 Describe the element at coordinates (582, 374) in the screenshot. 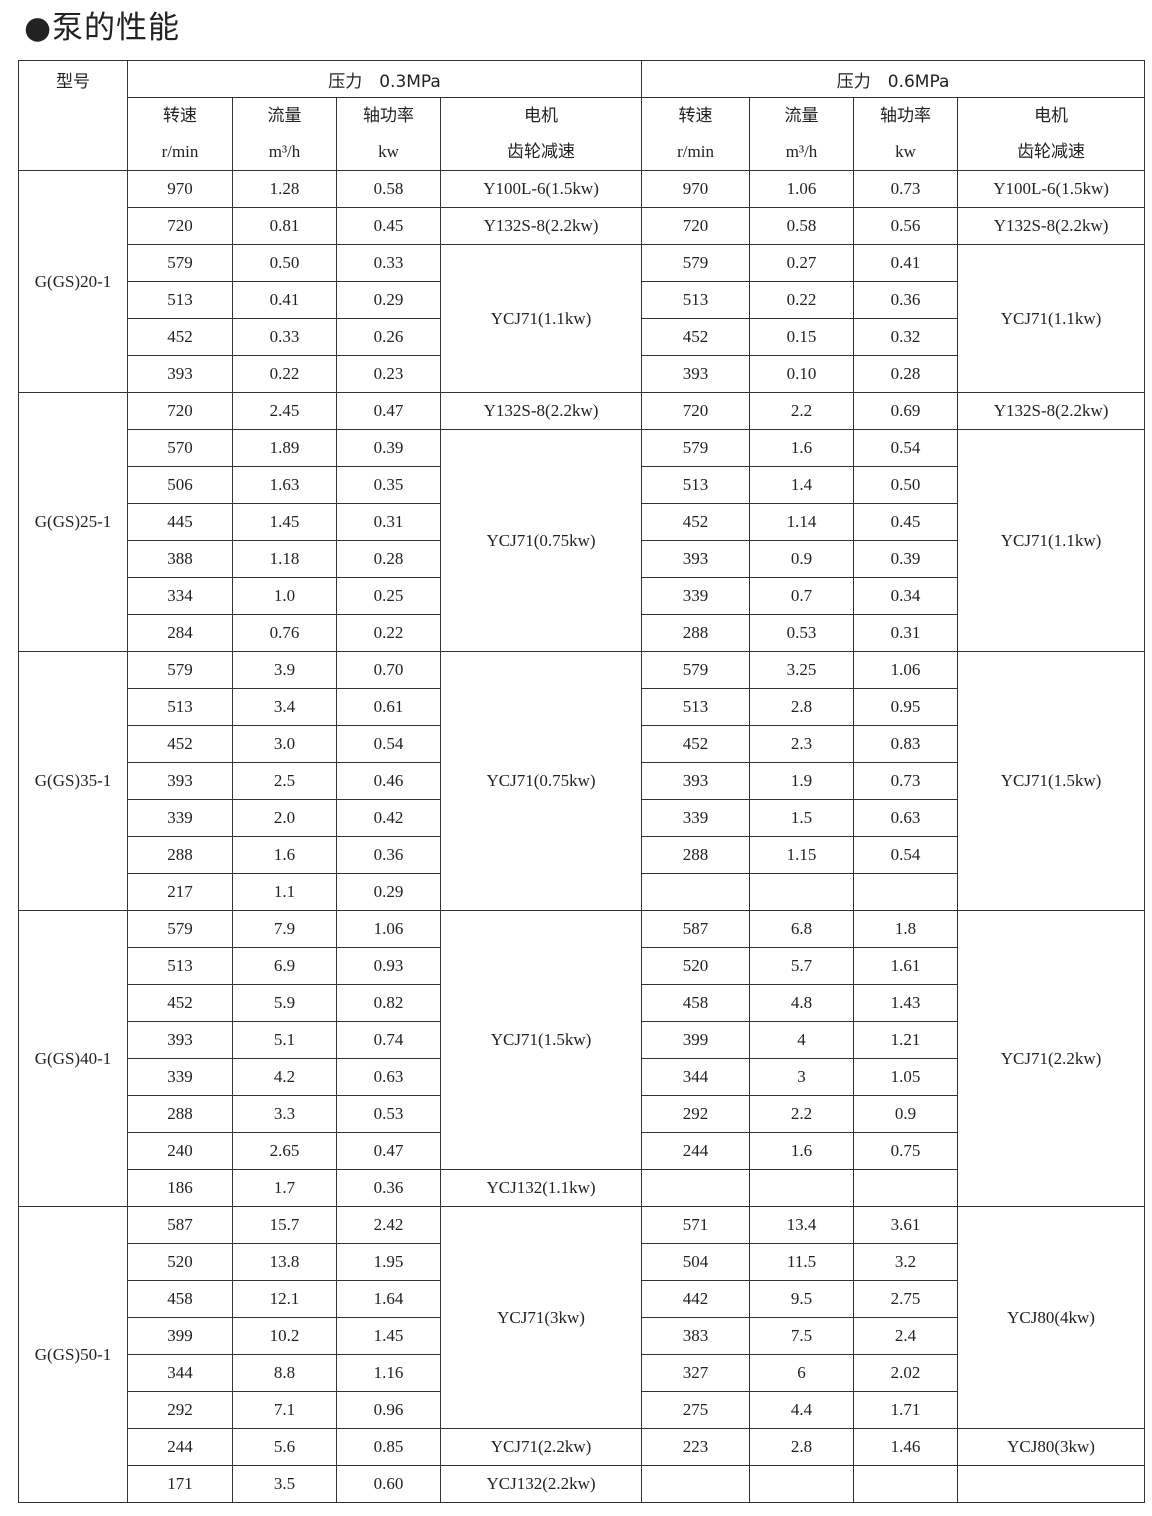

I see `table-row: 393 0.22 0.23 393 0.10 0.28` at that location.